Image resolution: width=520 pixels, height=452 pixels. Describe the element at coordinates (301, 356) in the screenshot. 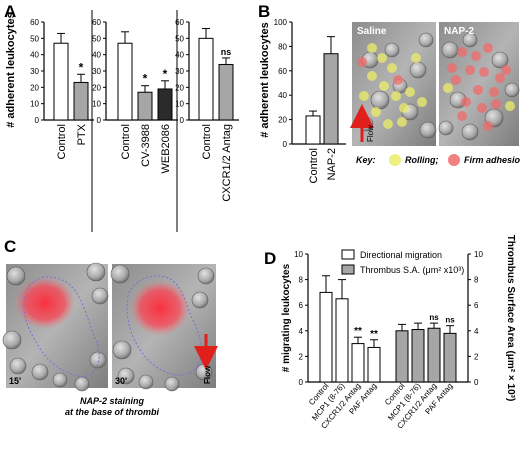

I see `panel-d-ytick-label-2: 2` at that location.